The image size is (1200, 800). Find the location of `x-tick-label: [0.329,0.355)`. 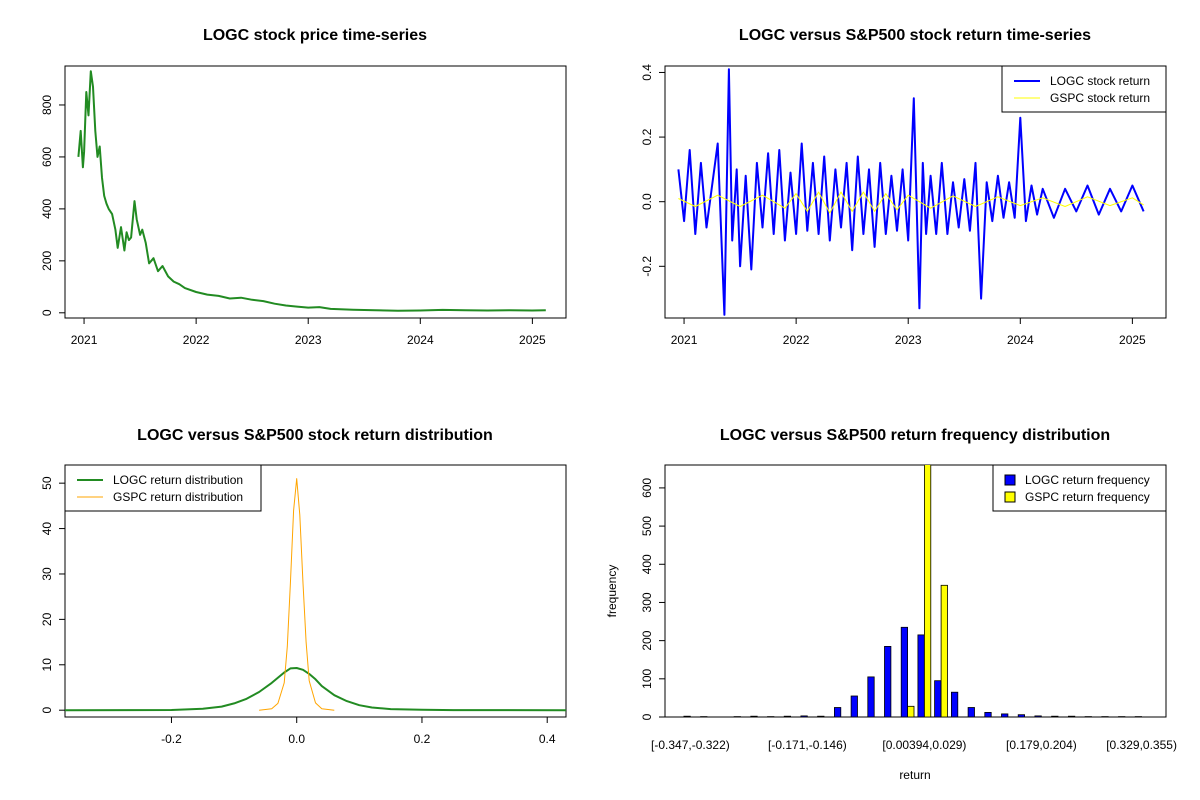

x-tick-label: [0.329,0.355) is located at coordinates (1141, 745).